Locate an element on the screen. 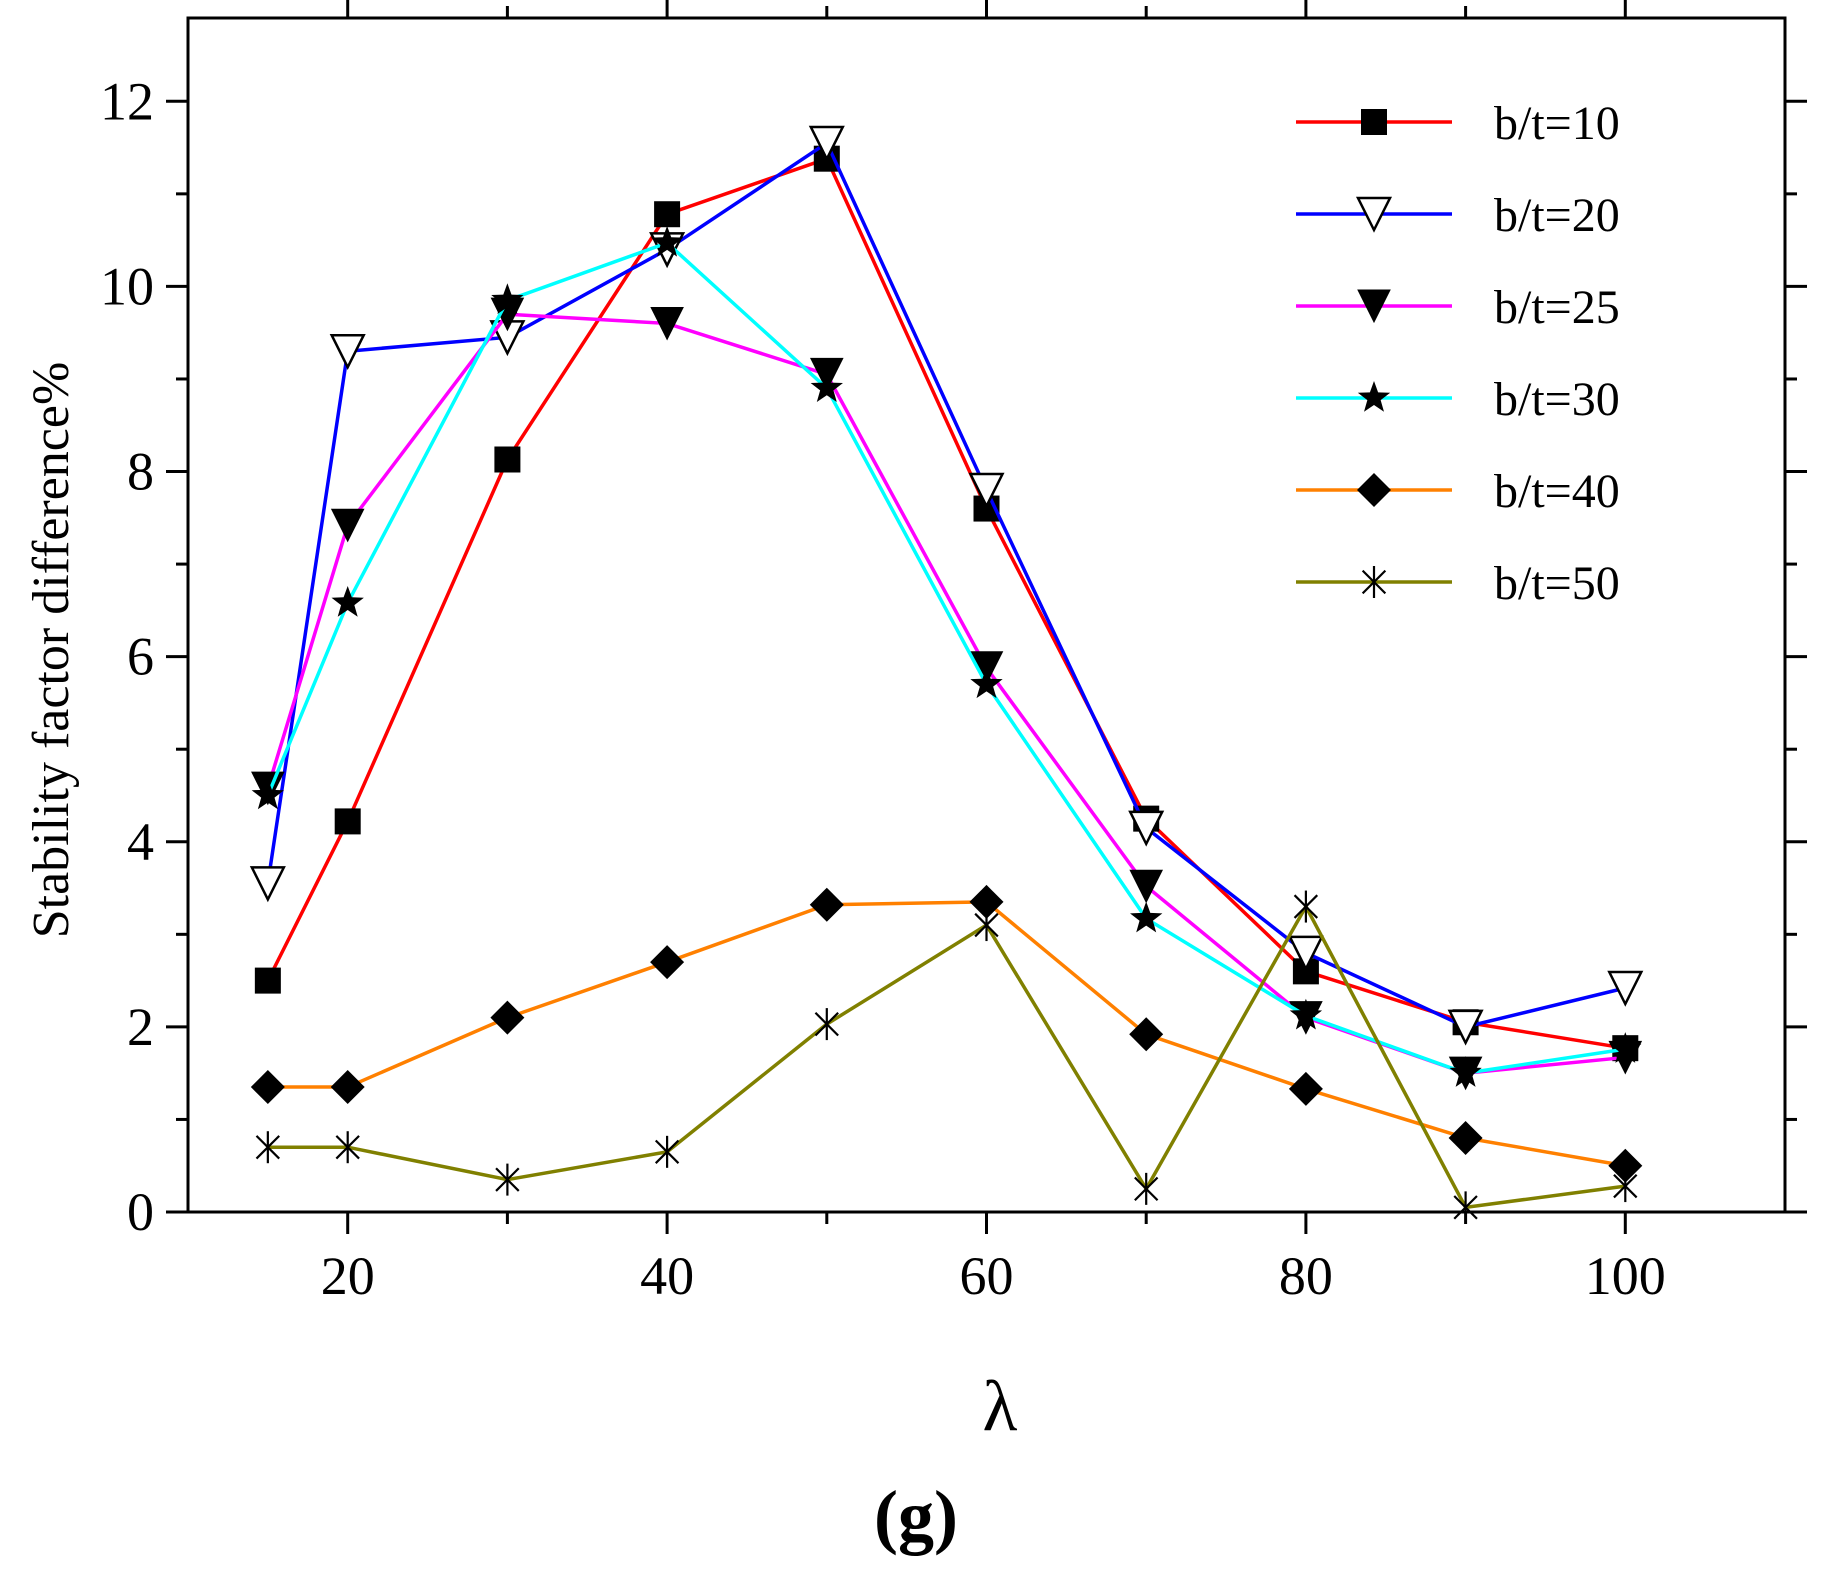  legend-label: b/t=20 is located at coordinates (1557, 215).